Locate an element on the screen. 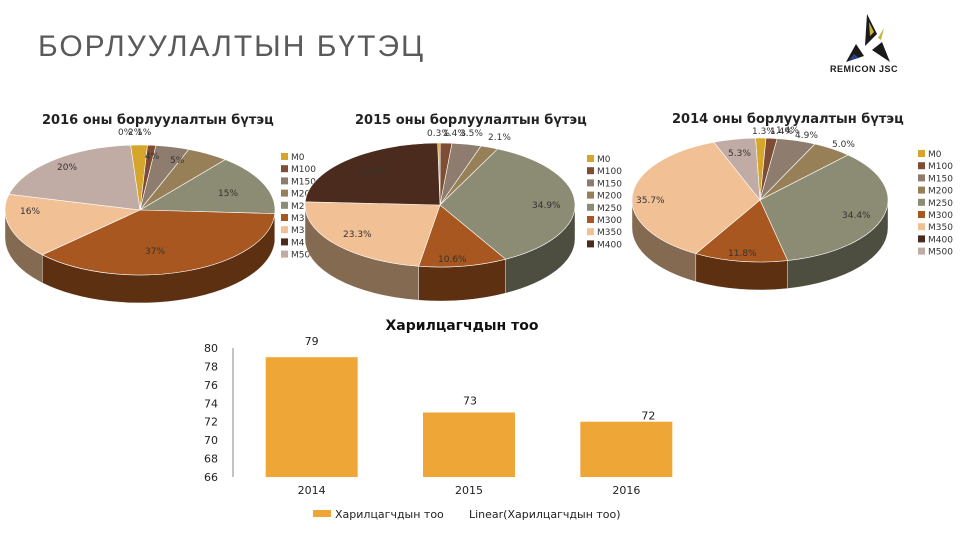  logo-text: REMICON JSC is located at coordinates (864, 69).